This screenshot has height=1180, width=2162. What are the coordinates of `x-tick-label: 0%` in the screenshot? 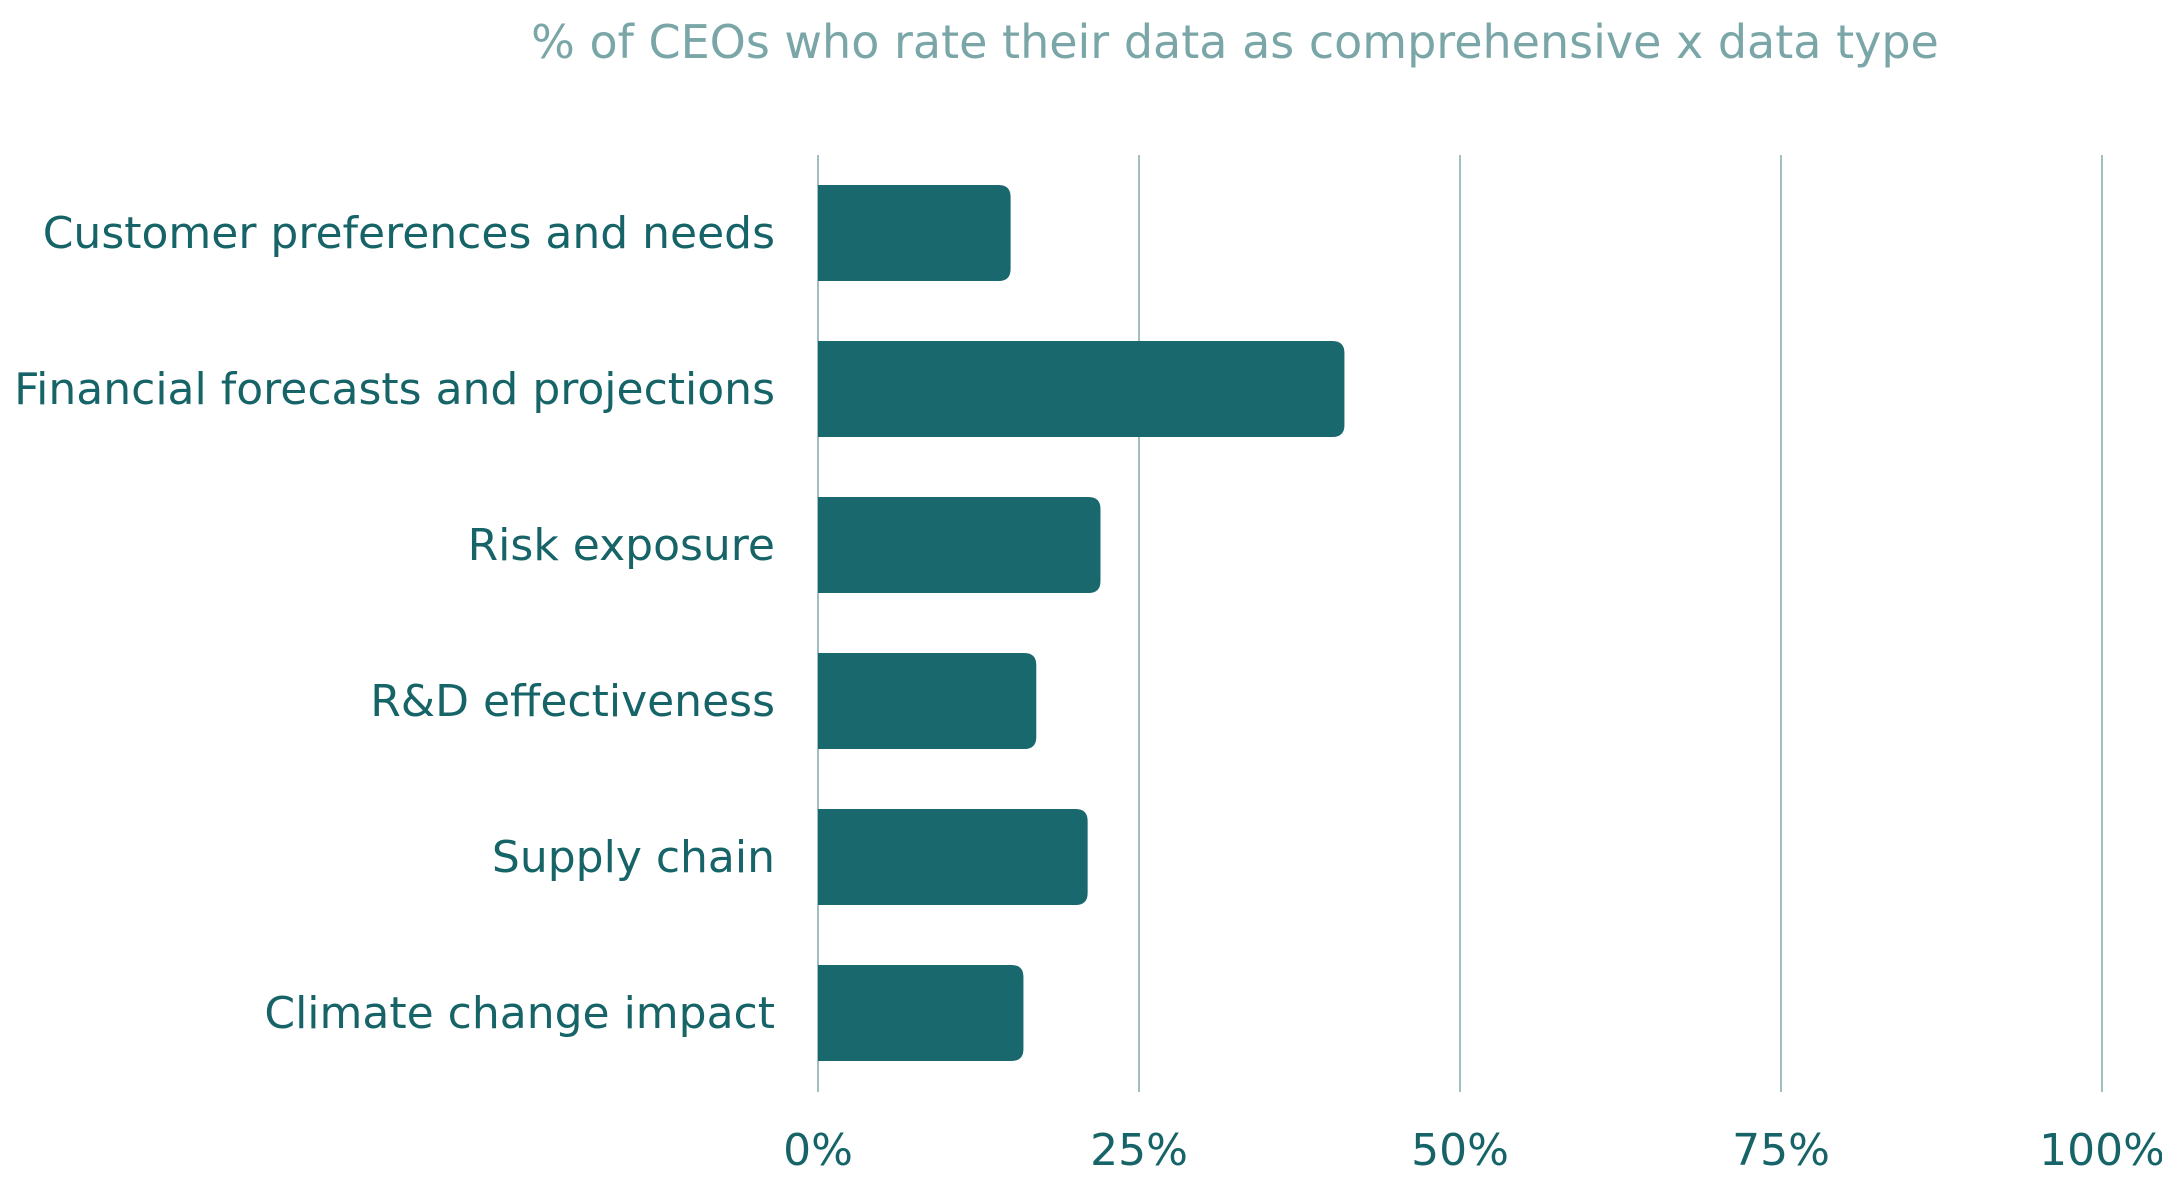 It's located at (818, 1150).